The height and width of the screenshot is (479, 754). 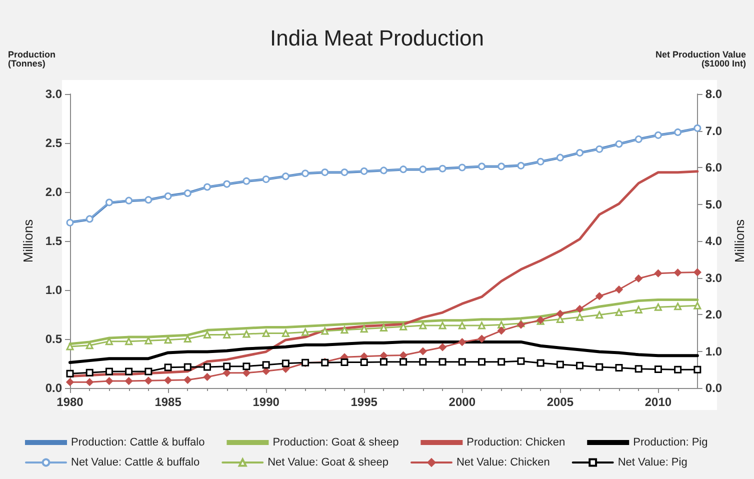 What do you see at coordinates (328, 462) in the screenshot?
I see `legend-label: Net Value: Goat & sheep` at bounding box center [328, 462].